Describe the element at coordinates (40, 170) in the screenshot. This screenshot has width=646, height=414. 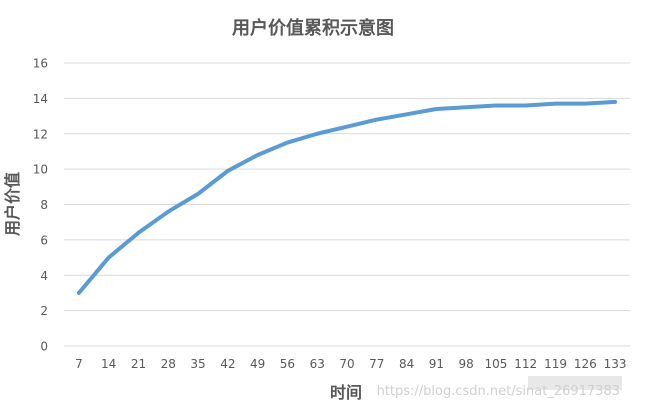
I see `y-tick-label: 10` at that location.